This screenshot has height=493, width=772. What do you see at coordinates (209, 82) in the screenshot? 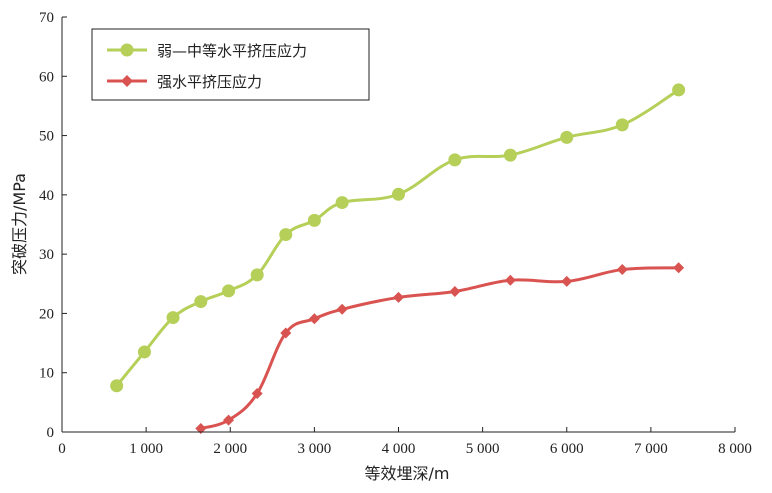
I see `legend-label-1: 强水平挤压应力` at bounding box center [209, 82].